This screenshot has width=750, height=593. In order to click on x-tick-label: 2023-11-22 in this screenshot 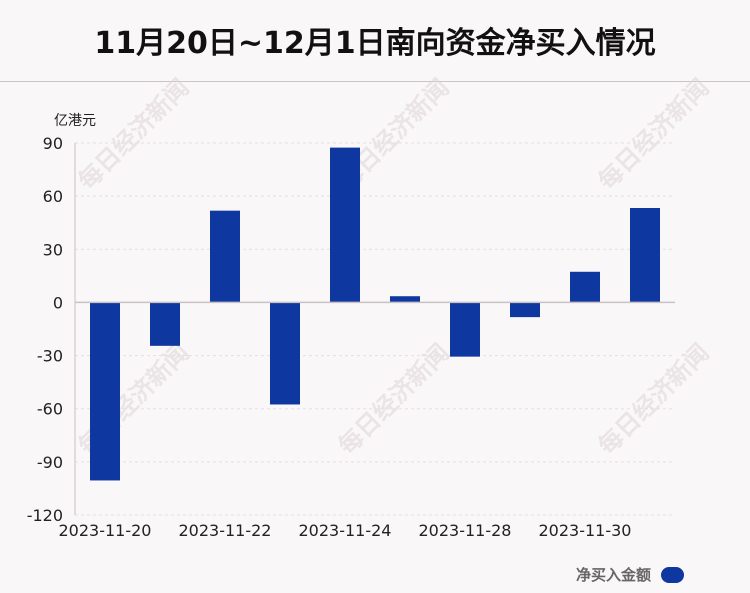, I will do `click(225, 530)`.